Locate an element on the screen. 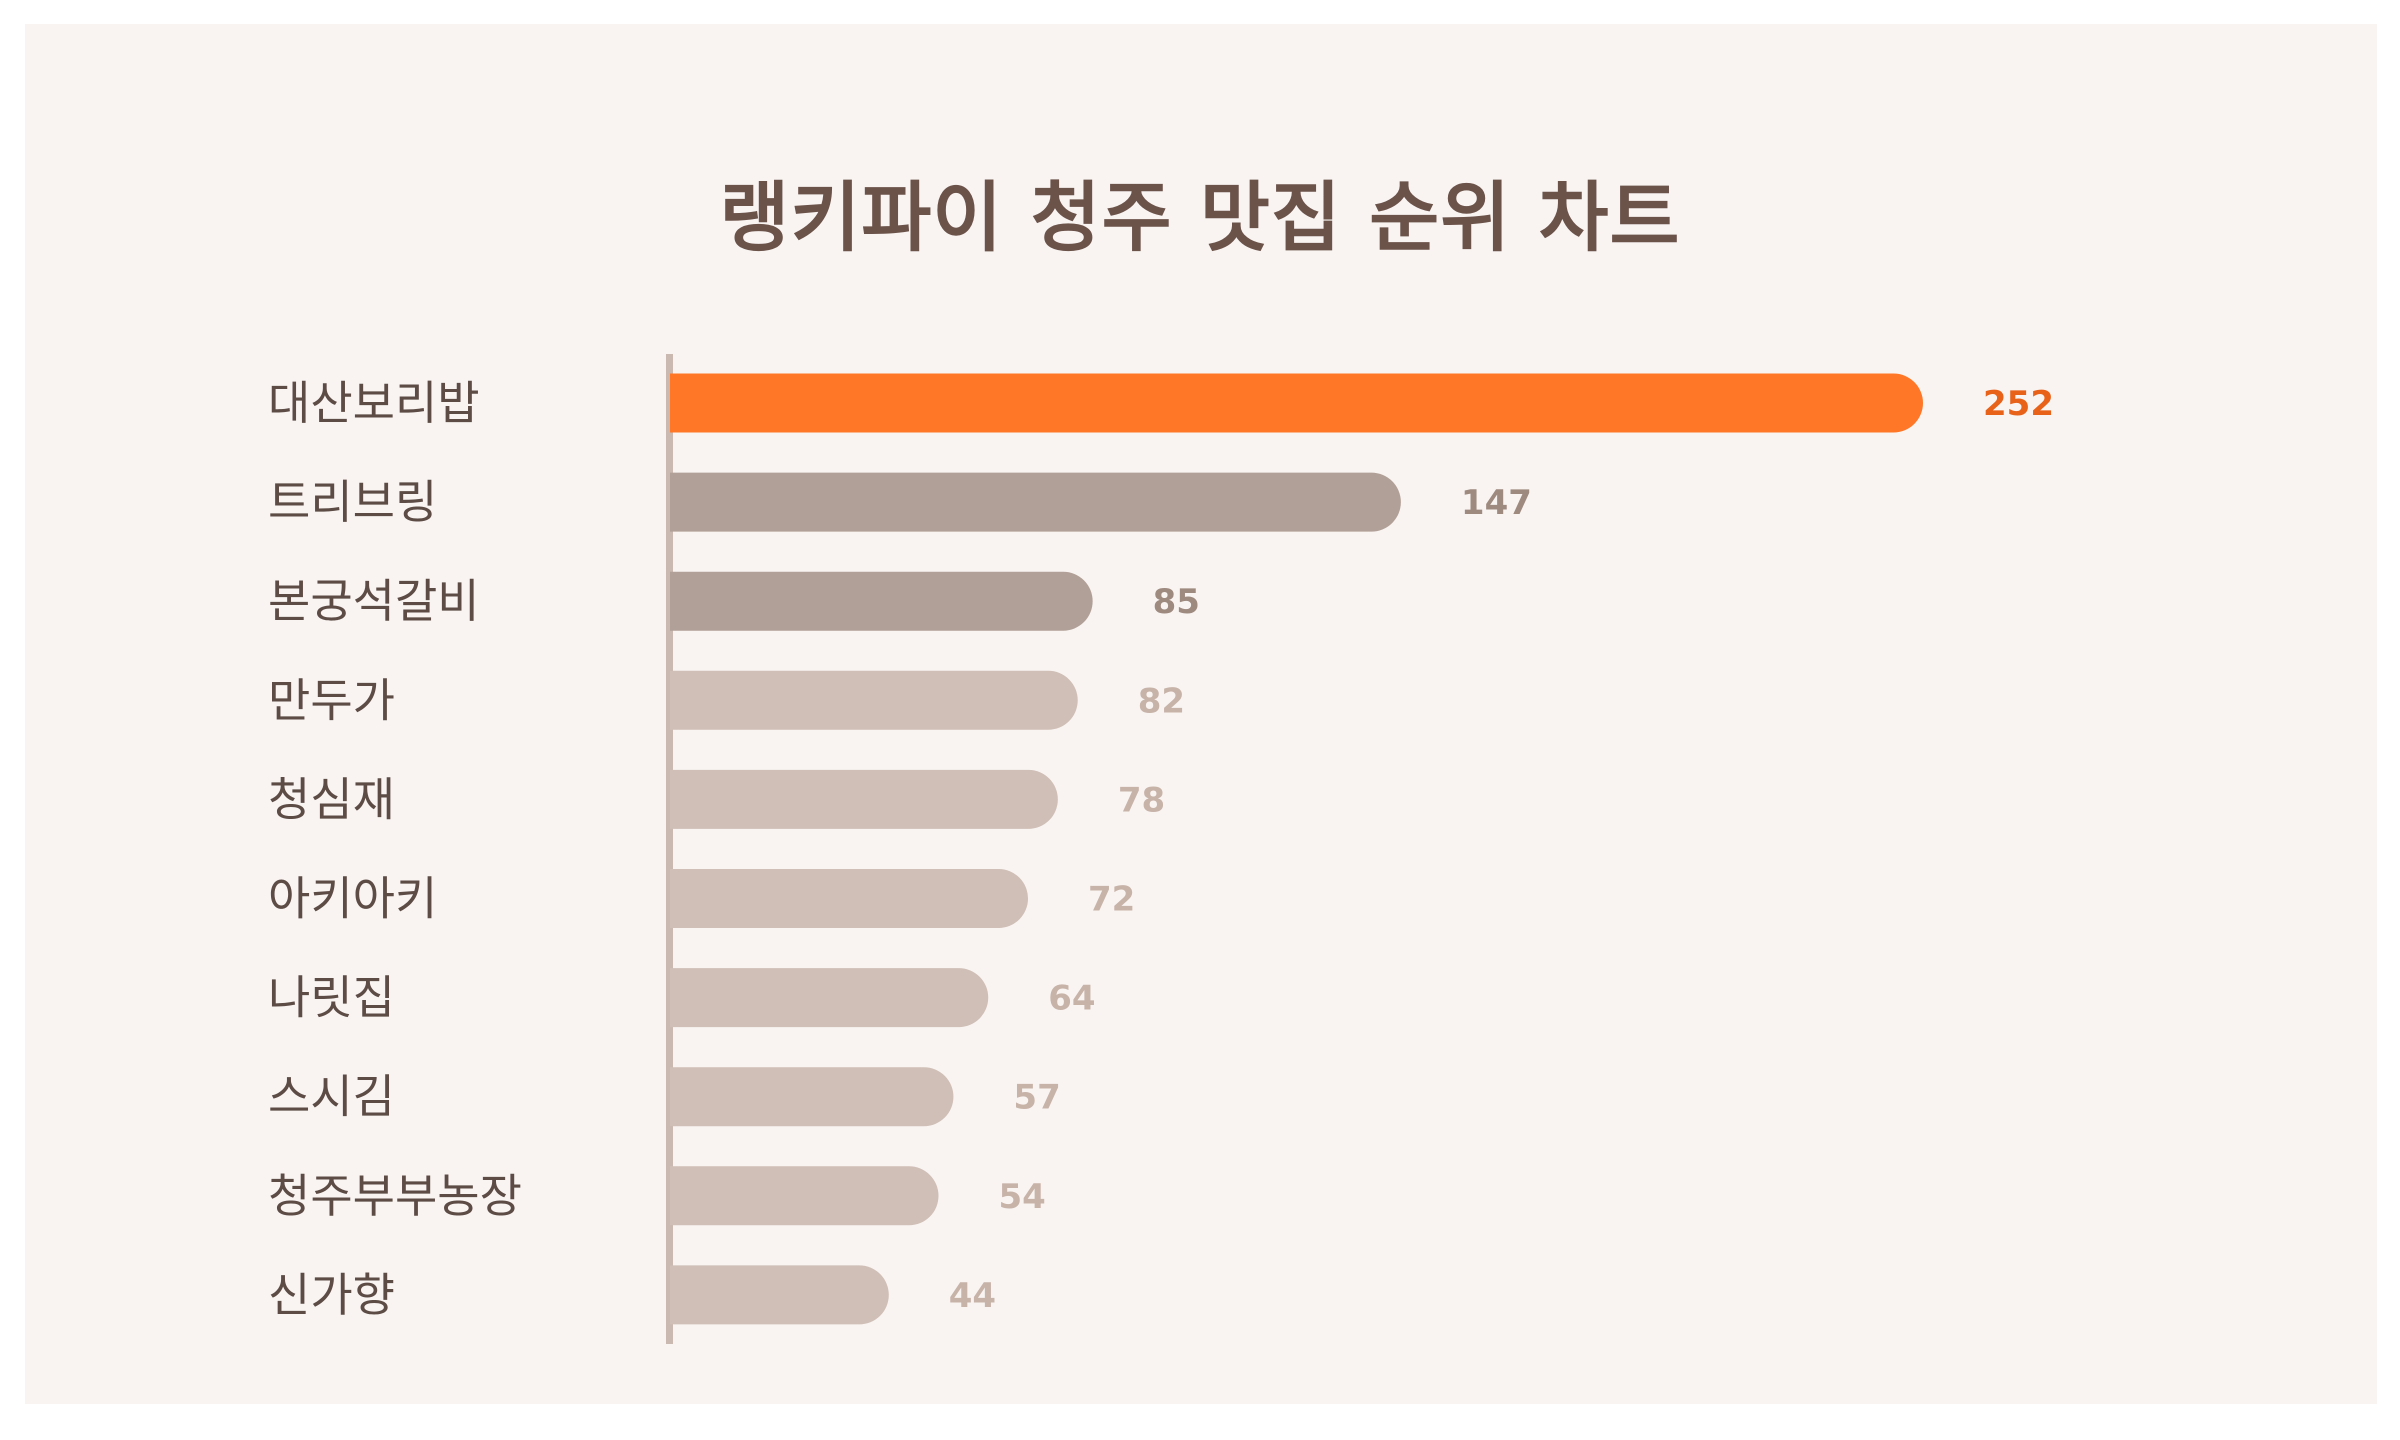 The image size is (2400, 1440). value-label: 85 is located at coordinates (1176, 602).